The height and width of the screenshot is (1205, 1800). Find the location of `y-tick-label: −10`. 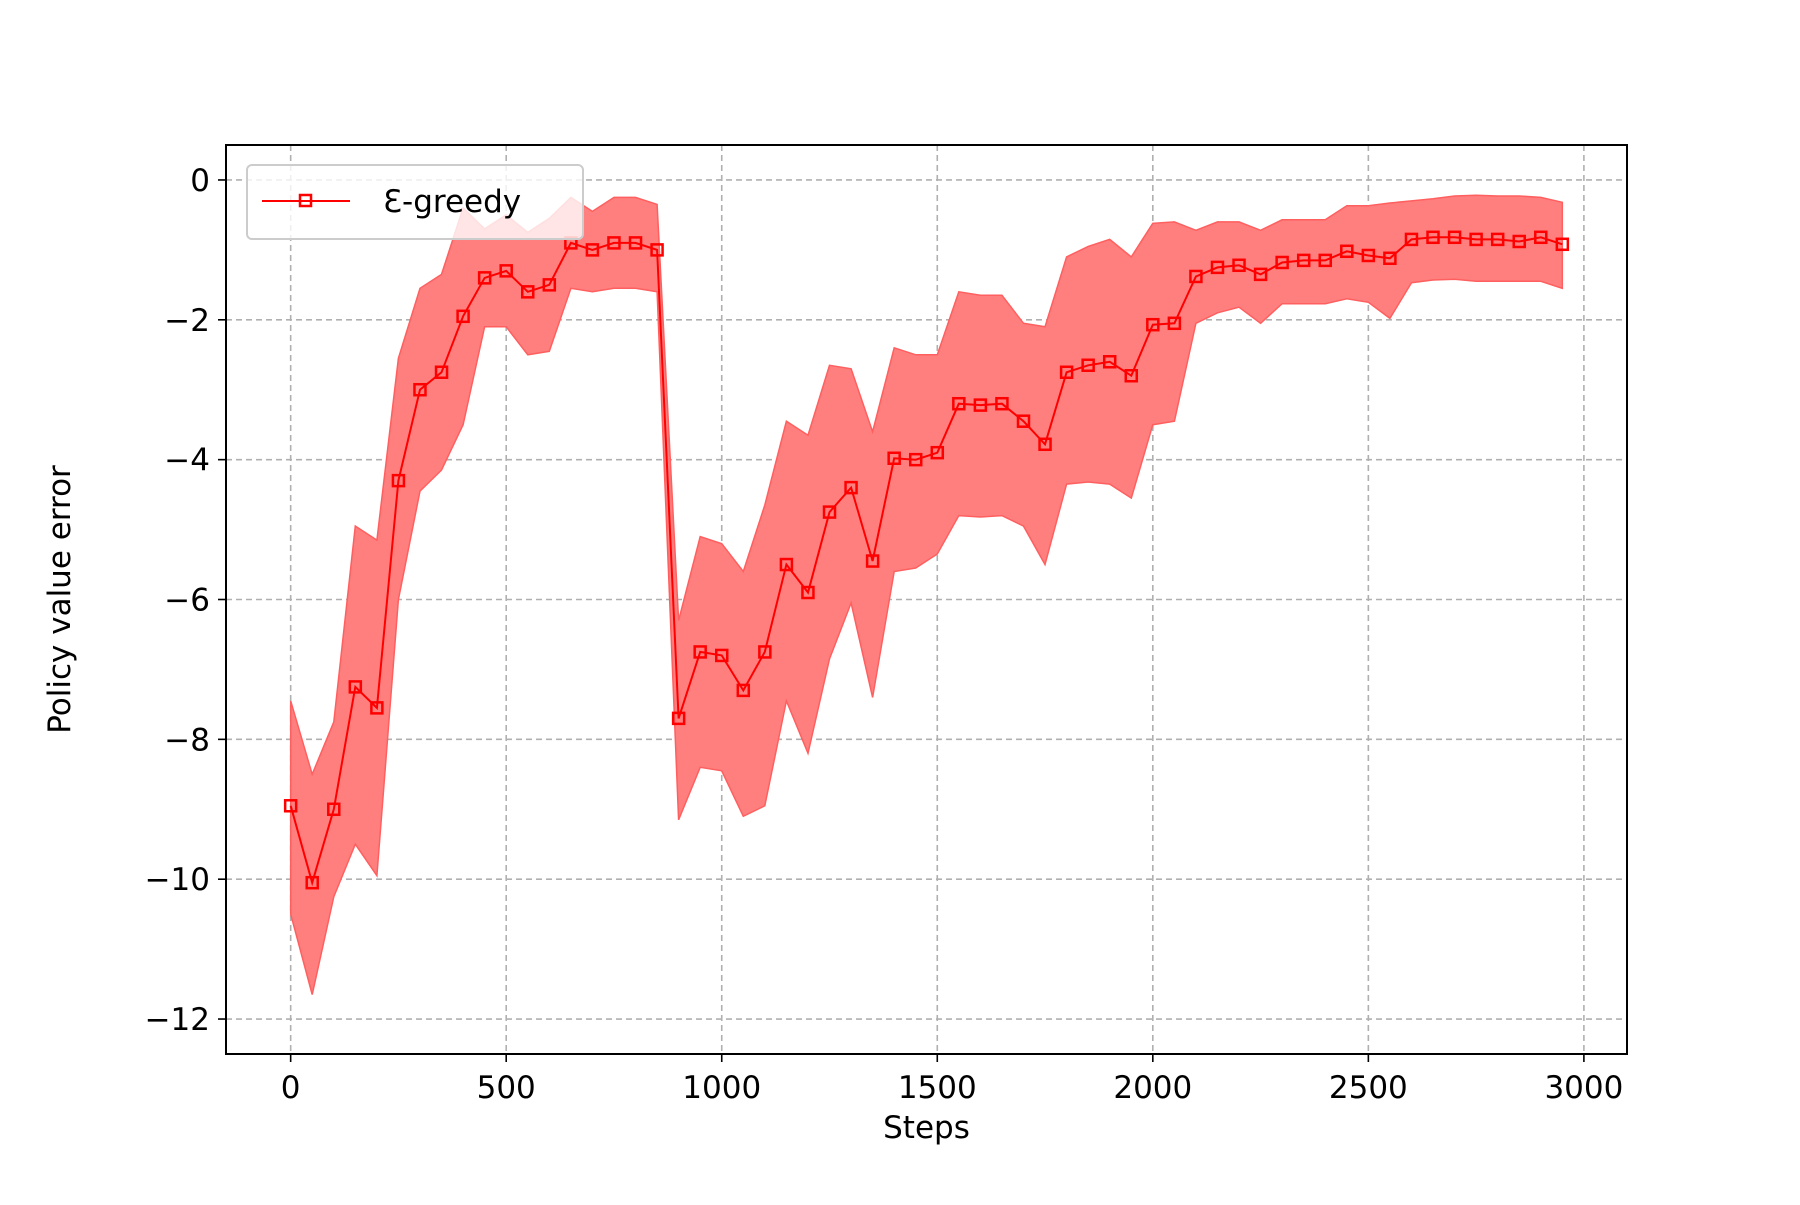

y-tick-label: −10 is located at coordinates (177, 880).